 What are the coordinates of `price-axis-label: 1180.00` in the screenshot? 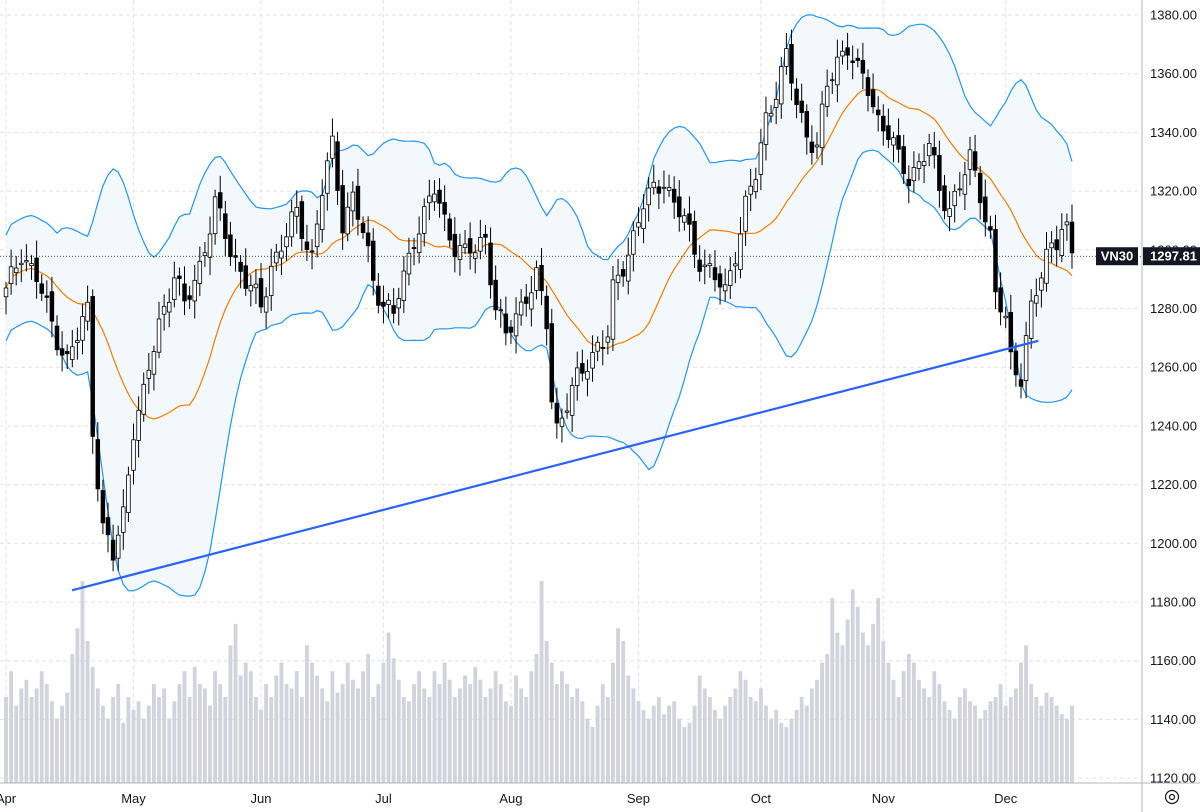 It's located at (1173, 602).